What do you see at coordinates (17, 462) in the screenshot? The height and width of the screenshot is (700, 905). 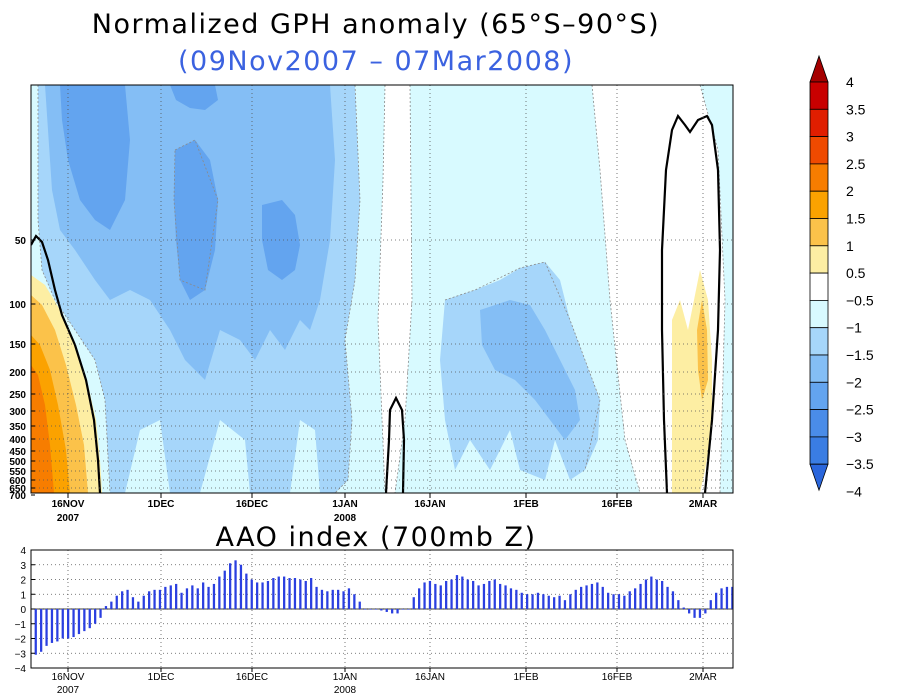 I see `top-y-tick-label: 500` at bounding box center [17, 462].